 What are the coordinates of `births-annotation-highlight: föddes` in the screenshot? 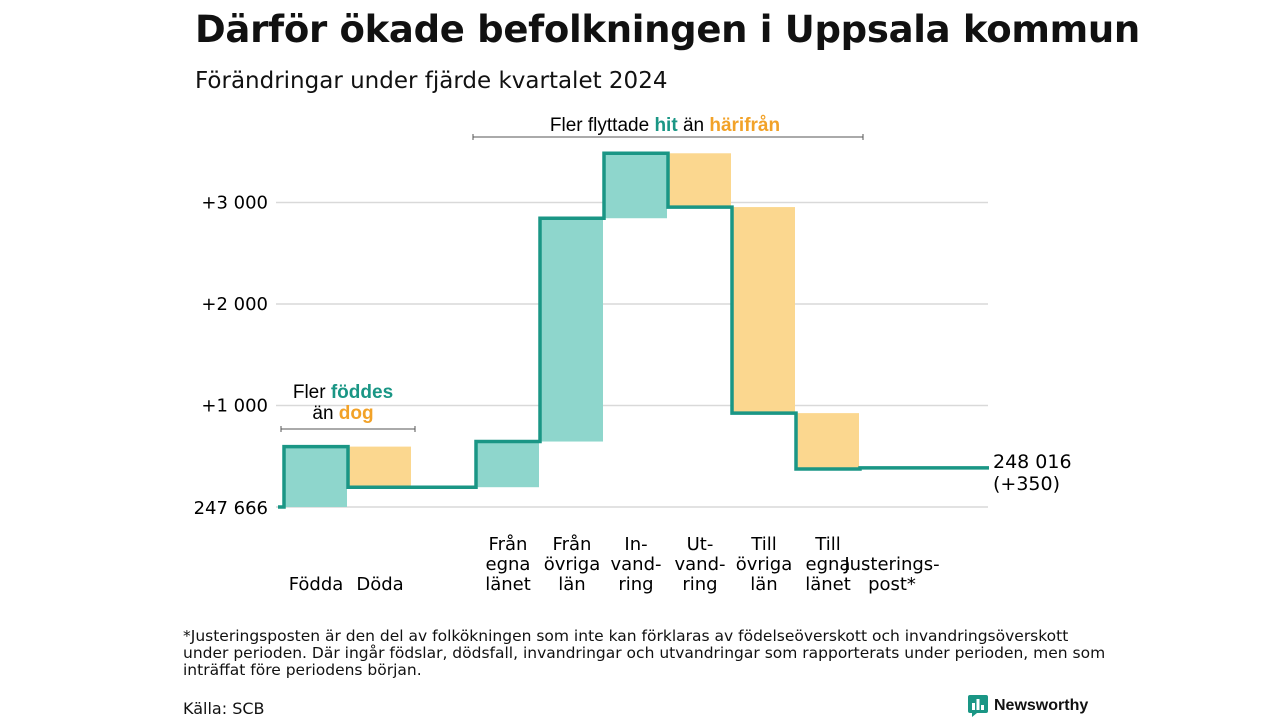 It's located at (362, 392).